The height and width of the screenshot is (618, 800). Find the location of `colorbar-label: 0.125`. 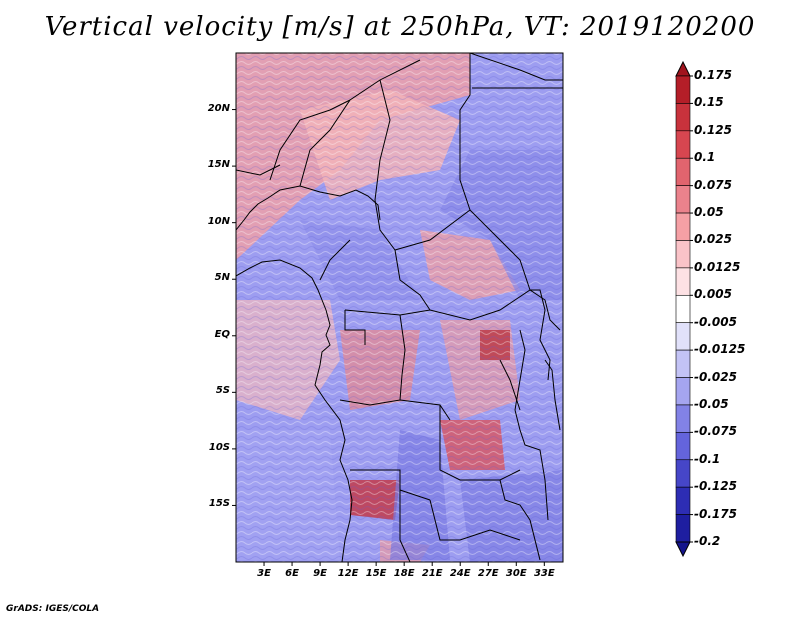

colorbar-label: 0.125 is located at coordinates (713, 129).